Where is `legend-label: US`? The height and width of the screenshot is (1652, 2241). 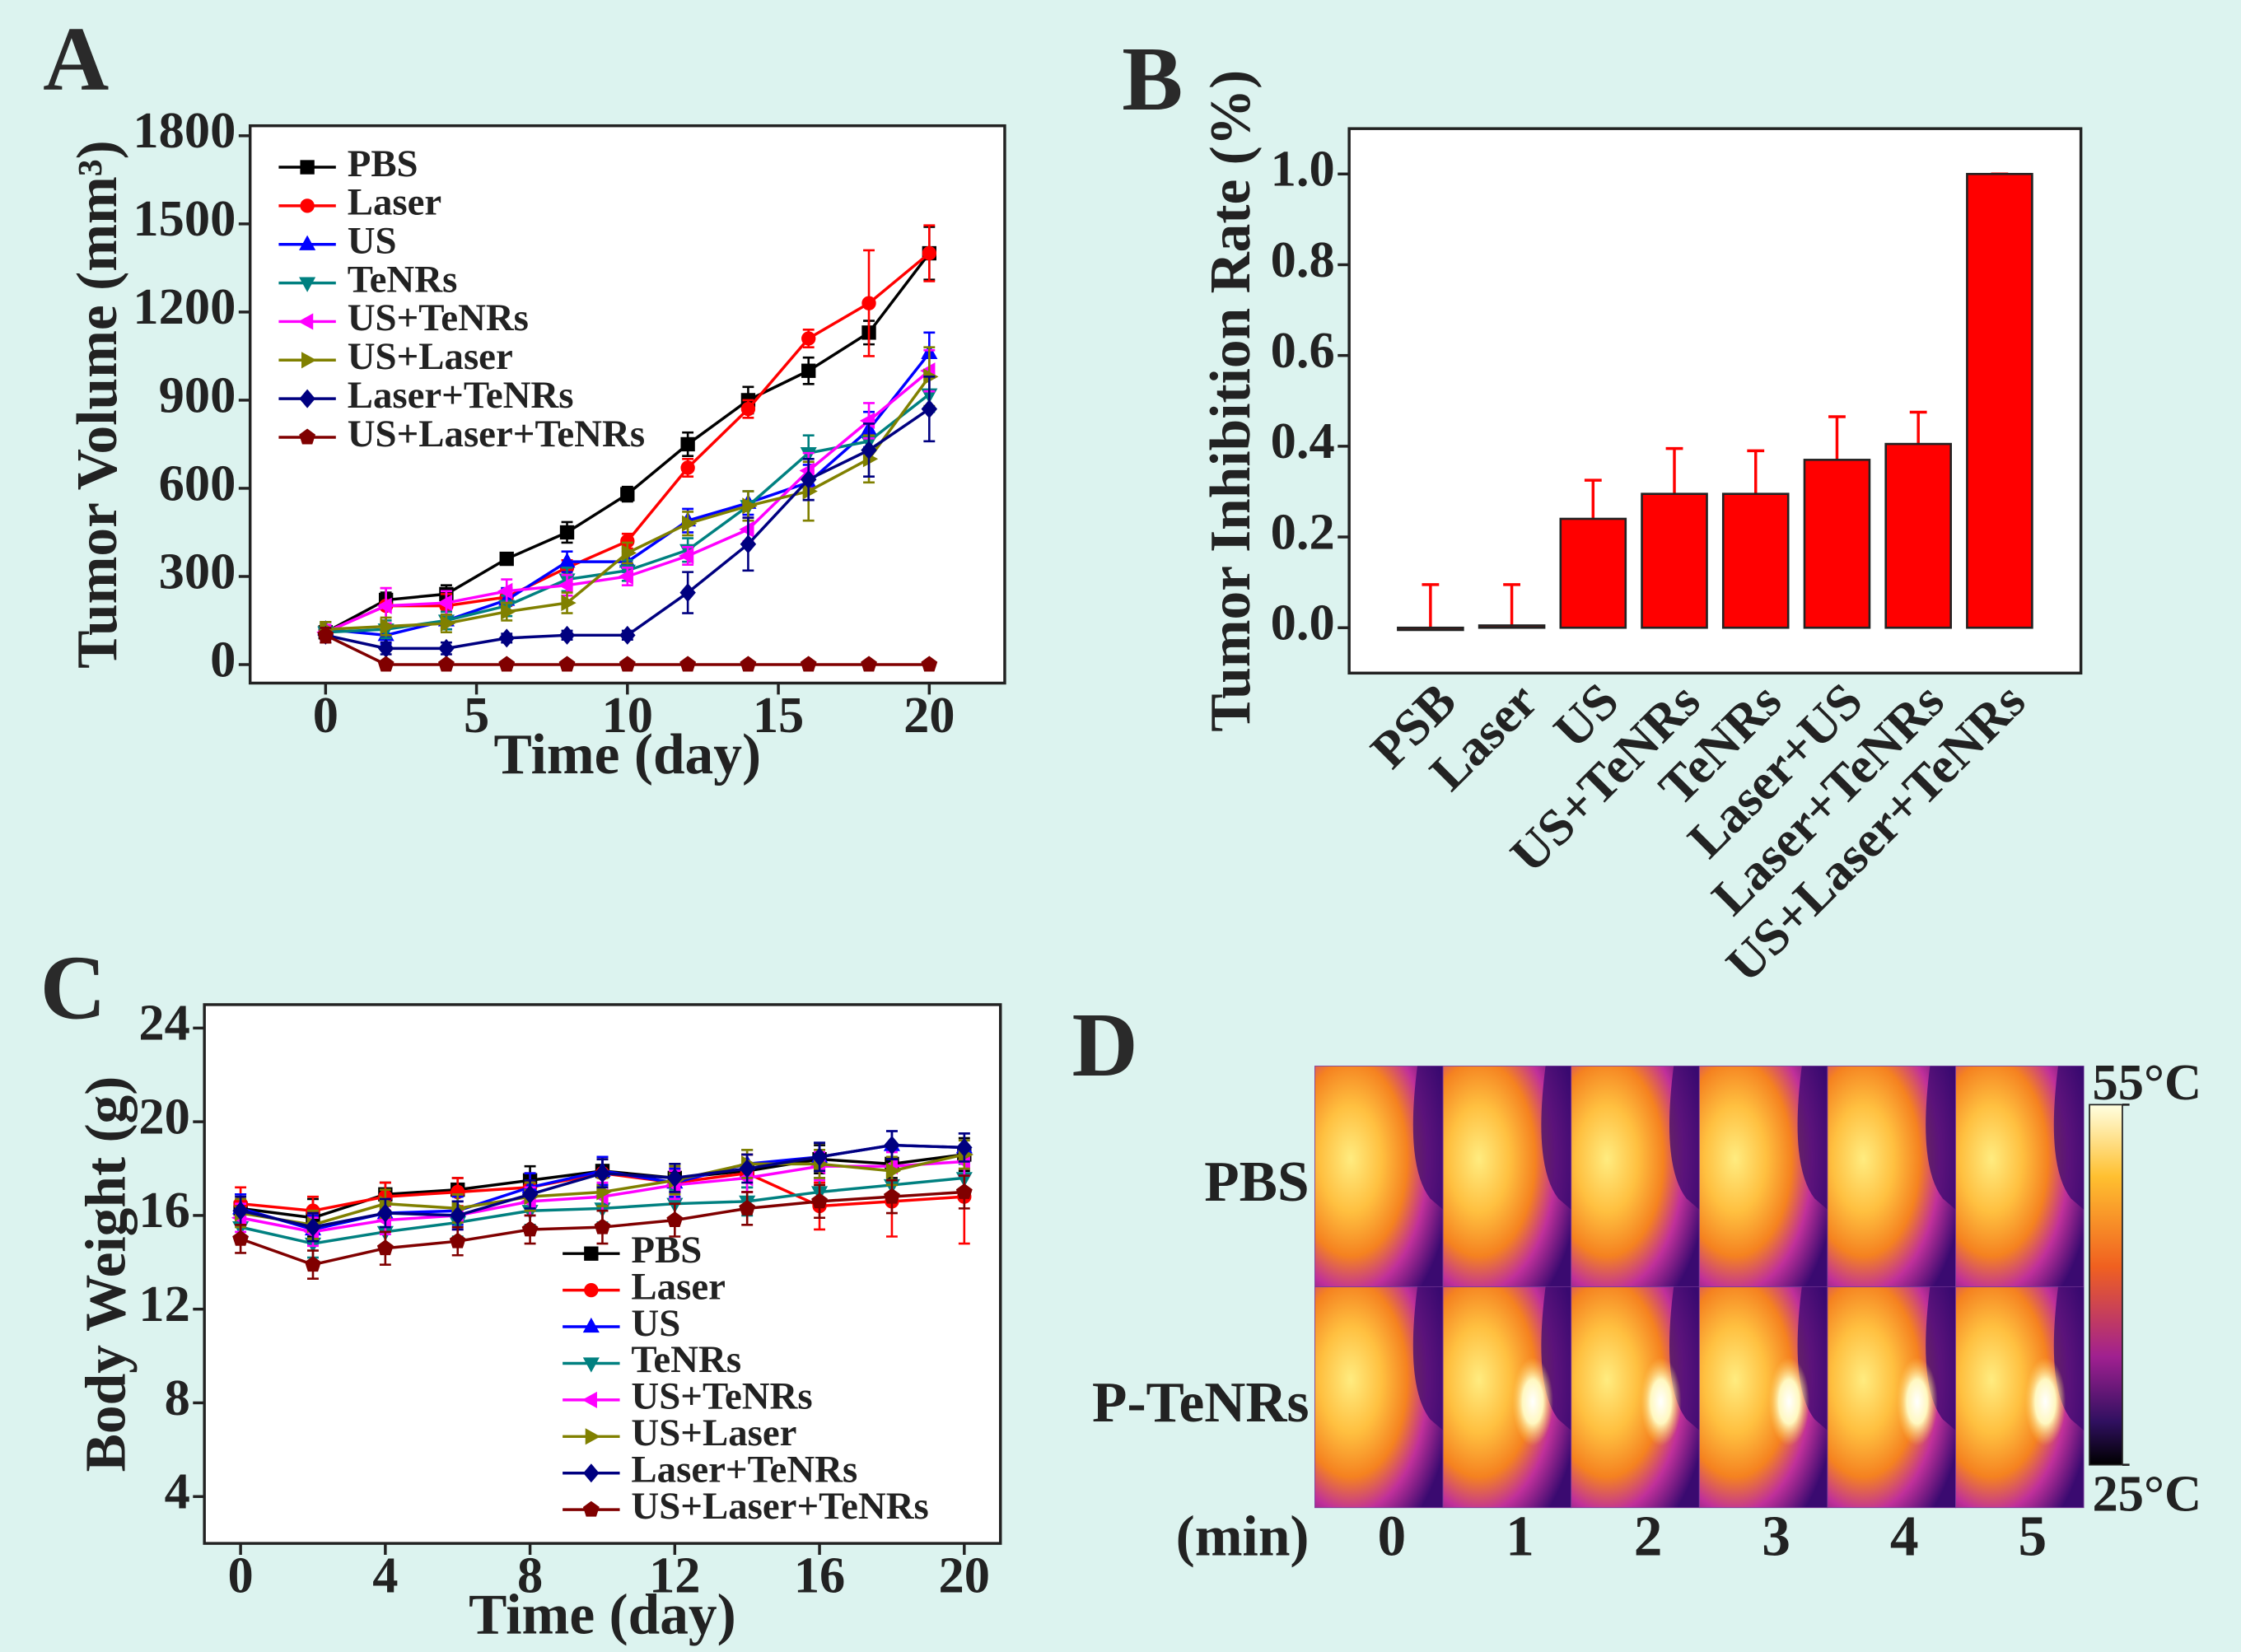
legend-label: US is located at coordinates (372, 240).